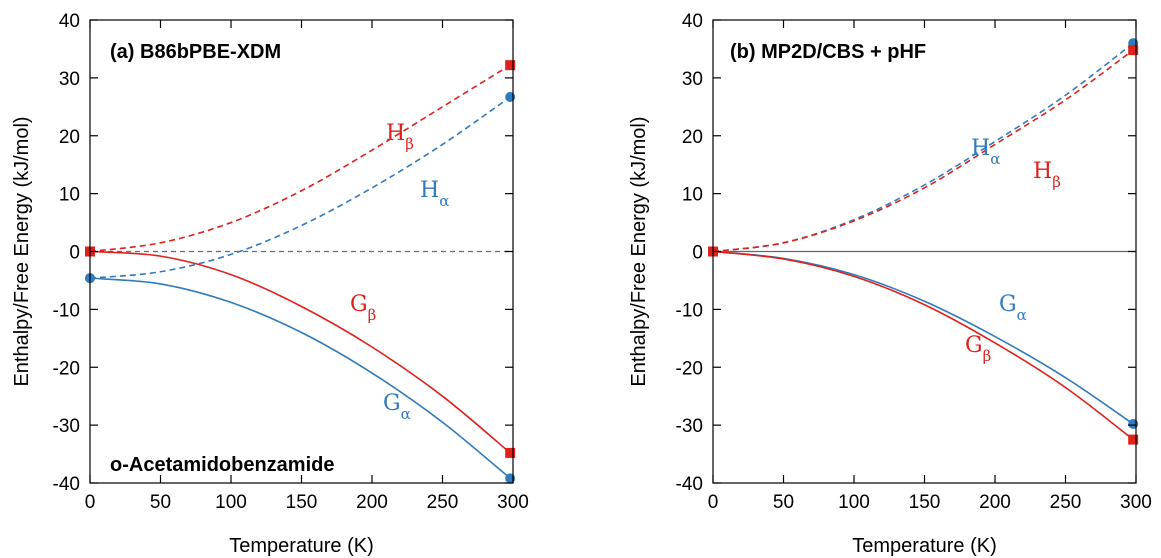  I want to click on panel-b-x-tick-label: 200, so click(995, 502).